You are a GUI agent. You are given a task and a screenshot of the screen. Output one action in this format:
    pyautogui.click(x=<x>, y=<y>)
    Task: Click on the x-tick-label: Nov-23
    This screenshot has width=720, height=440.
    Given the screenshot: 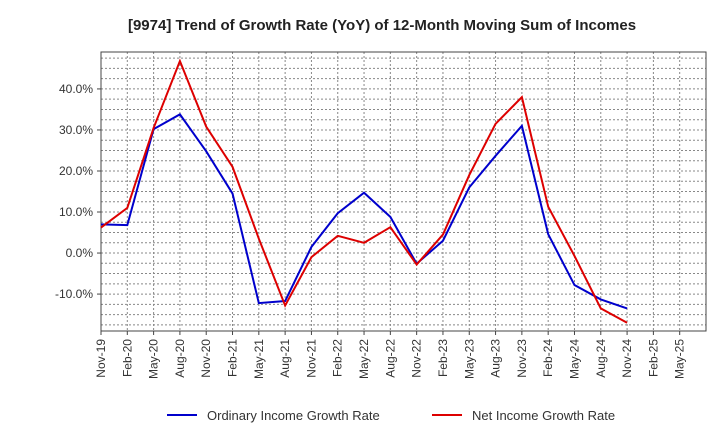 What is the action you would take?
    pyautogui.click(x=522, y=358)
    